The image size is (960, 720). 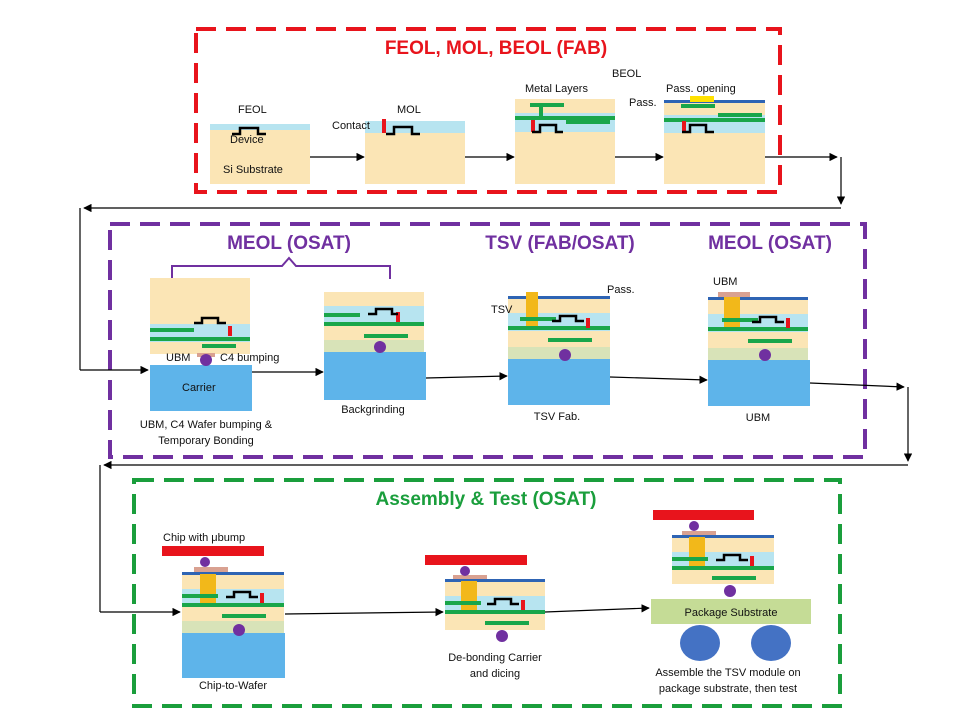 I want to click on assemble-caption-line2: package substrate, then test, so click(x=728, y=689).